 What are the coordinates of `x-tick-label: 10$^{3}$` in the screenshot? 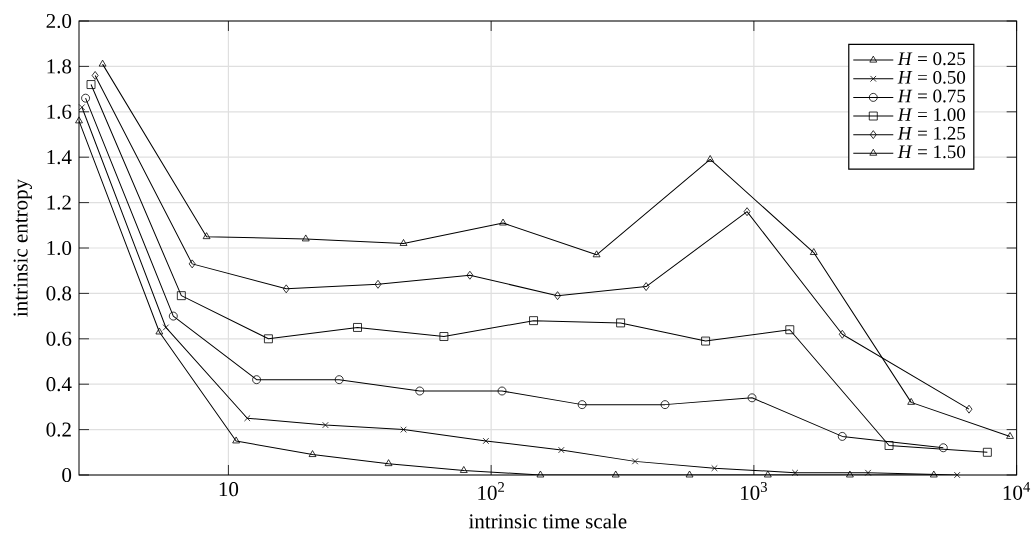 It's located at (754, 491).